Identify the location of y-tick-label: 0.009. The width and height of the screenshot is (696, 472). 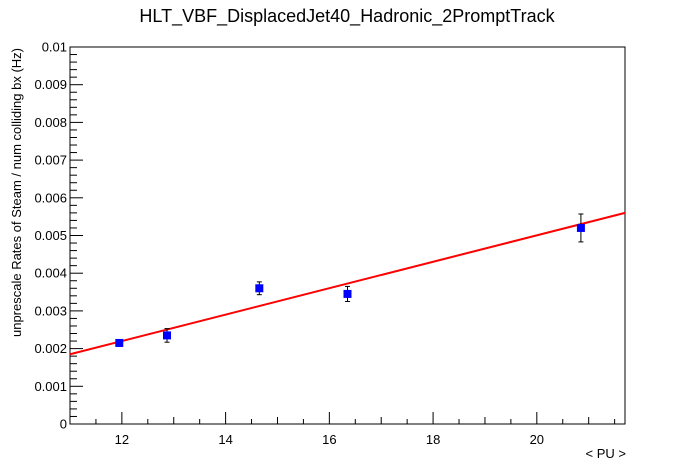
(50, 84).